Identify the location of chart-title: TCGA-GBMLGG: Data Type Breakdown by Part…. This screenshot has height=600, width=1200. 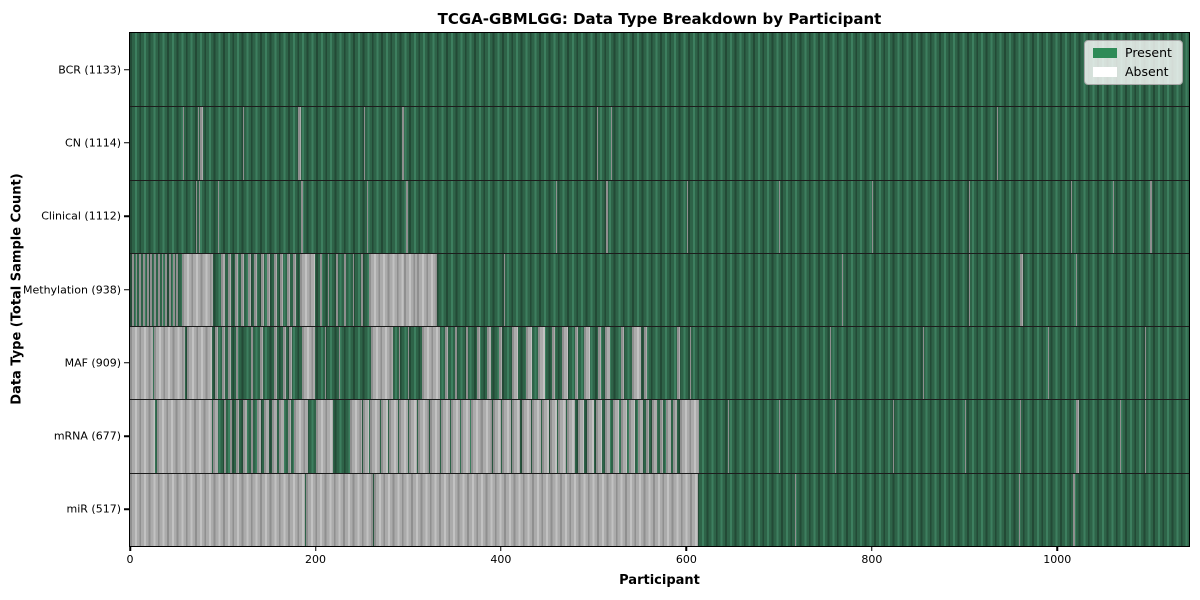
(659, 19).